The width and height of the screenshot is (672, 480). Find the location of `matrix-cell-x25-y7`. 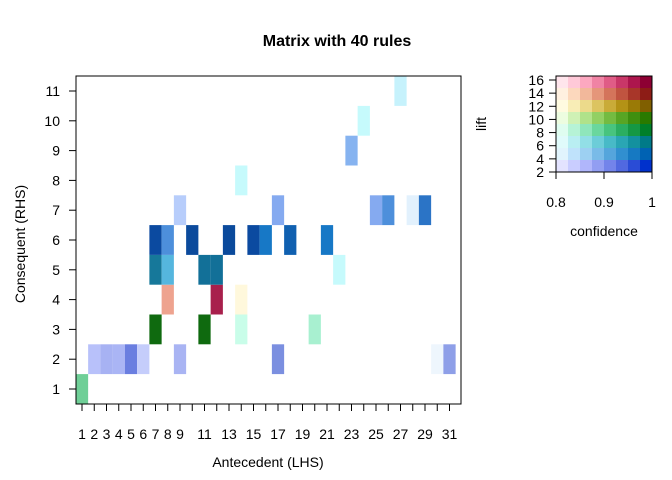

matrix-cell-x25-y7 is located at coordinates (376, 210).